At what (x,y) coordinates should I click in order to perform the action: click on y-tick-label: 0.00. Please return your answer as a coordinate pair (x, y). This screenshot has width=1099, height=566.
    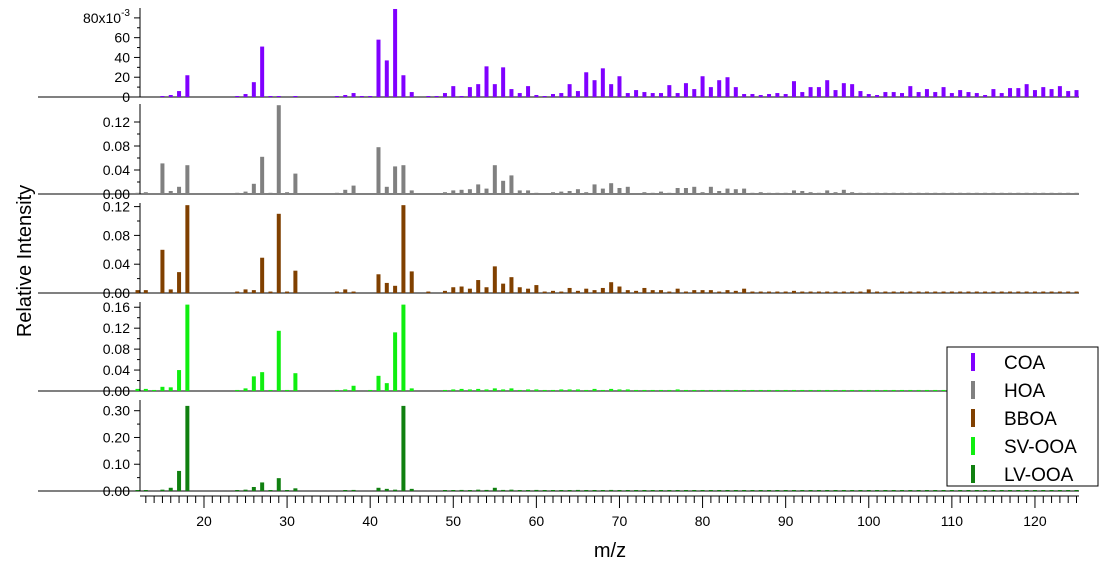
    Looking at the image, I should click on (116, 391).